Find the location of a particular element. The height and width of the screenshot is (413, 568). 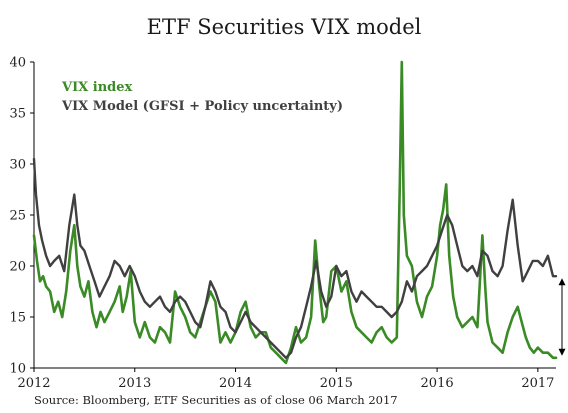

y-tick-label: 15 is located at coordinates (17, 318).